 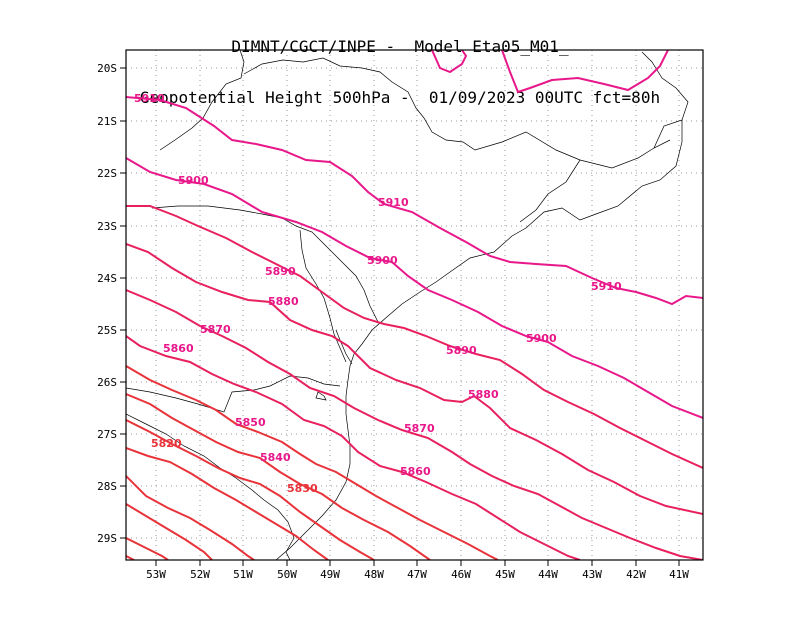 I want to click on state-border-mg-rj, so click(x=665, y=100).